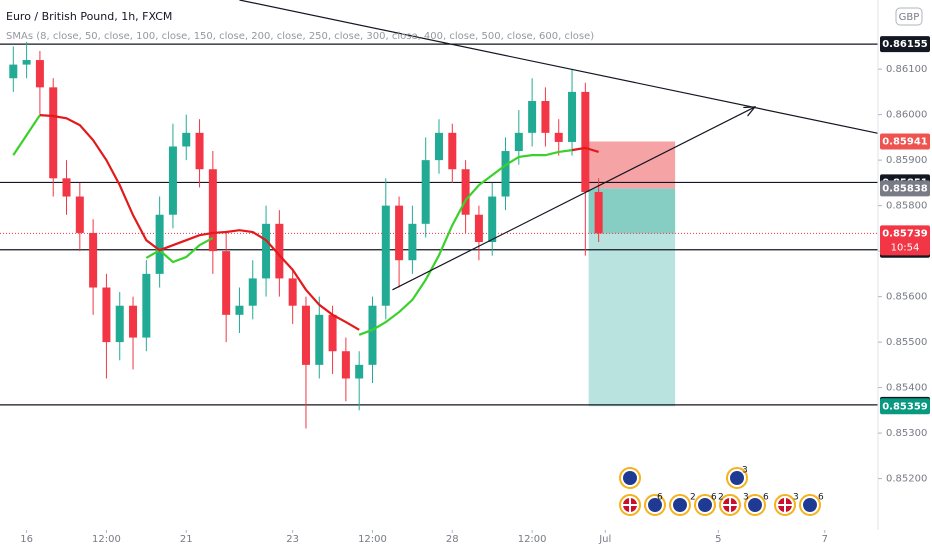 This screenshot has width=932, height=550. I want to click on price-label: 0.85838, so click(905, 188).